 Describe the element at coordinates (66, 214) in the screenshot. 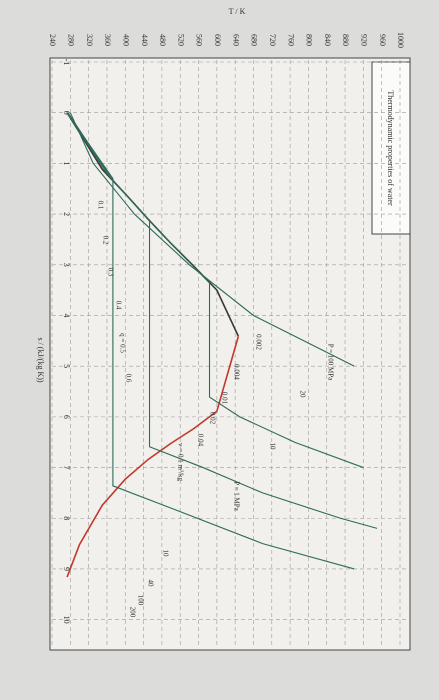

I see `x-tick-label: 2` at that location.